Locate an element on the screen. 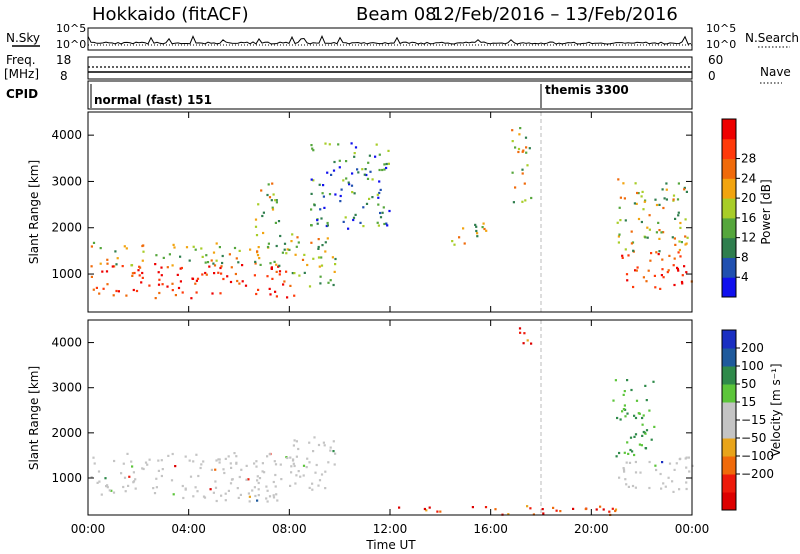 The image size is (800, 554). power-colorbar: 4 8 12 16 20 24 28 is located at coordinates (738, 208).